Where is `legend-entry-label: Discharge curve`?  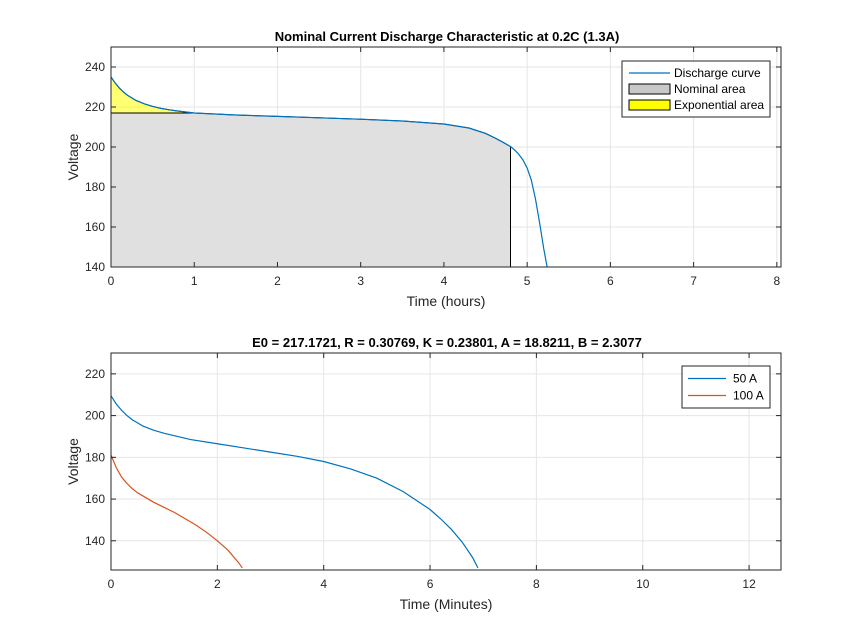 legend-entry-label: Discharge curve is located at coordinates (717, 73).